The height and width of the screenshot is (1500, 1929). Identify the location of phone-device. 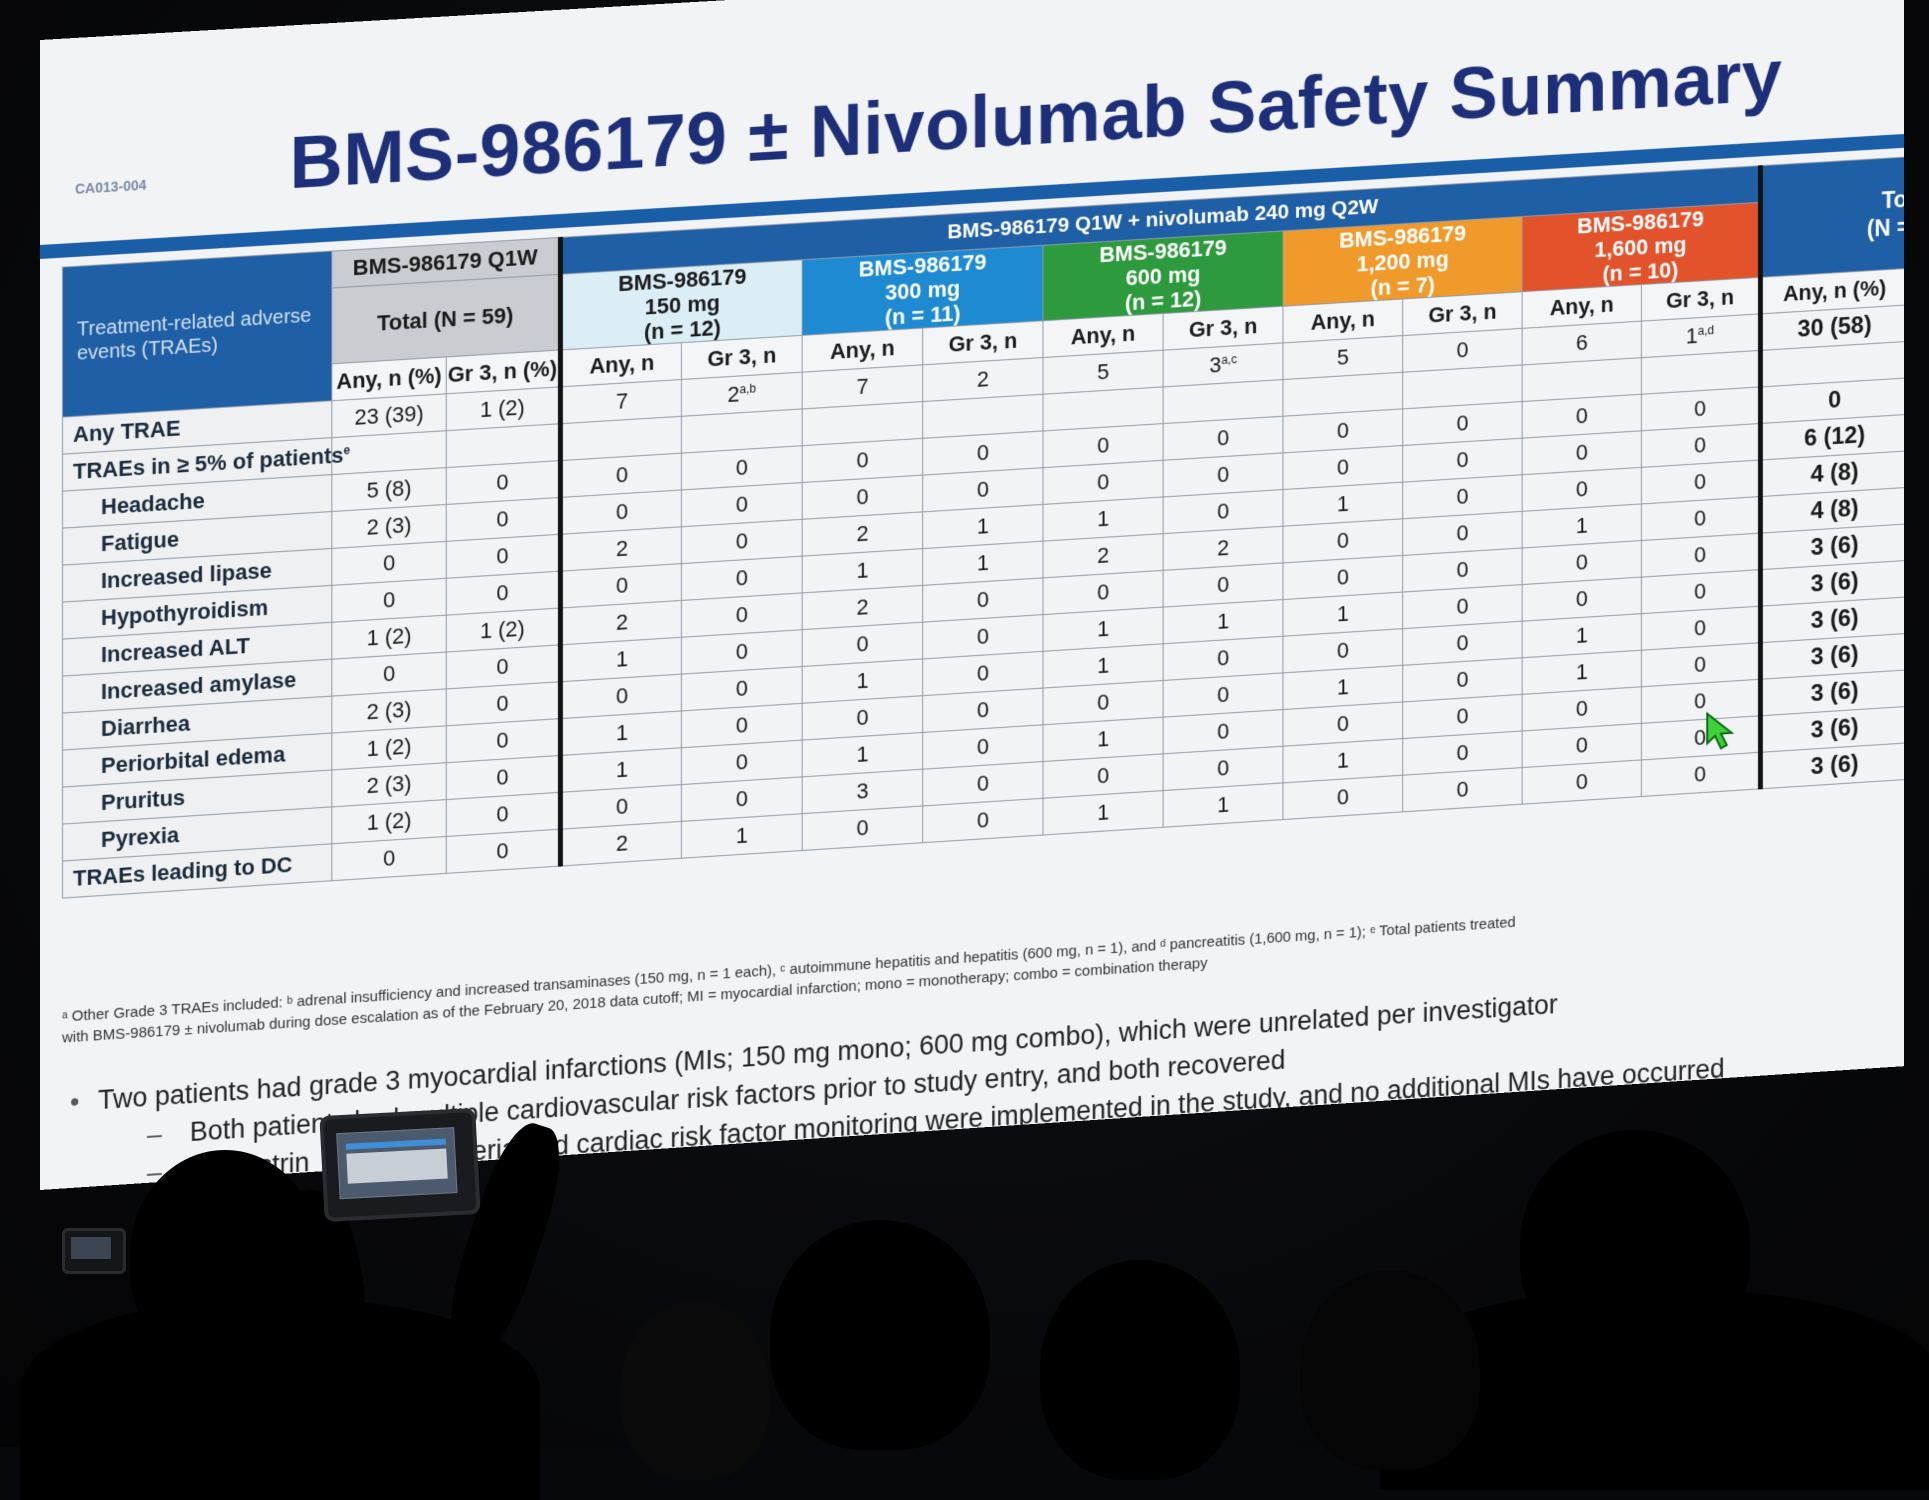
(94, 1251).